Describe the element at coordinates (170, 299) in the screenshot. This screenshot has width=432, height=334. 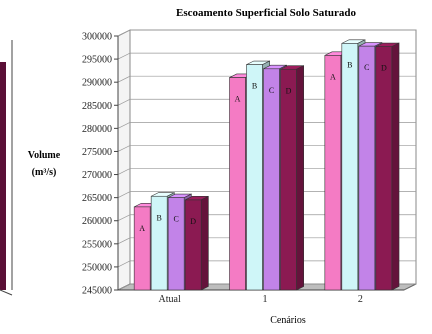
I see `x-tick-label: Atual` at that location.